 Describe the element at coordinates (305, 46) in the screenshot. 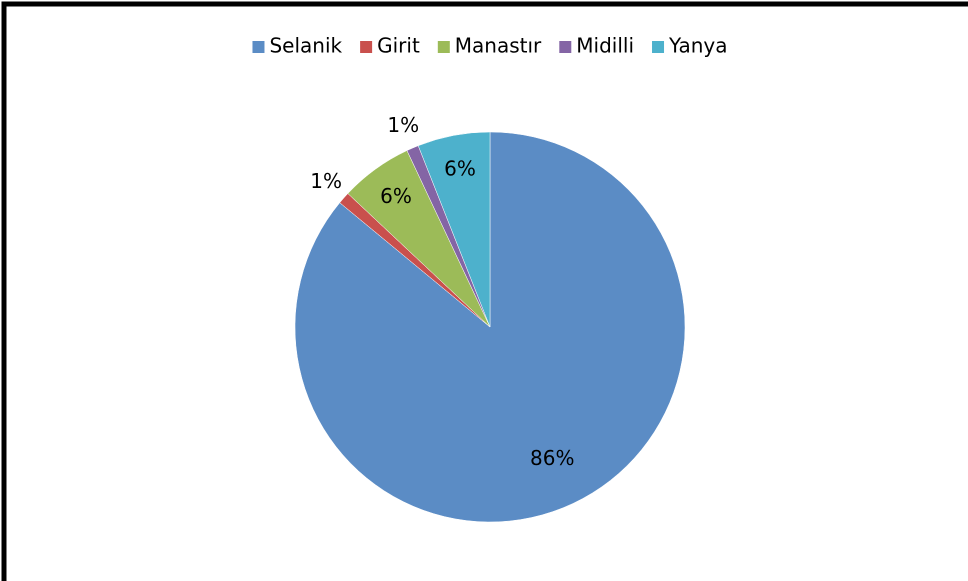

I see `legend-label: Selanik` at that location.